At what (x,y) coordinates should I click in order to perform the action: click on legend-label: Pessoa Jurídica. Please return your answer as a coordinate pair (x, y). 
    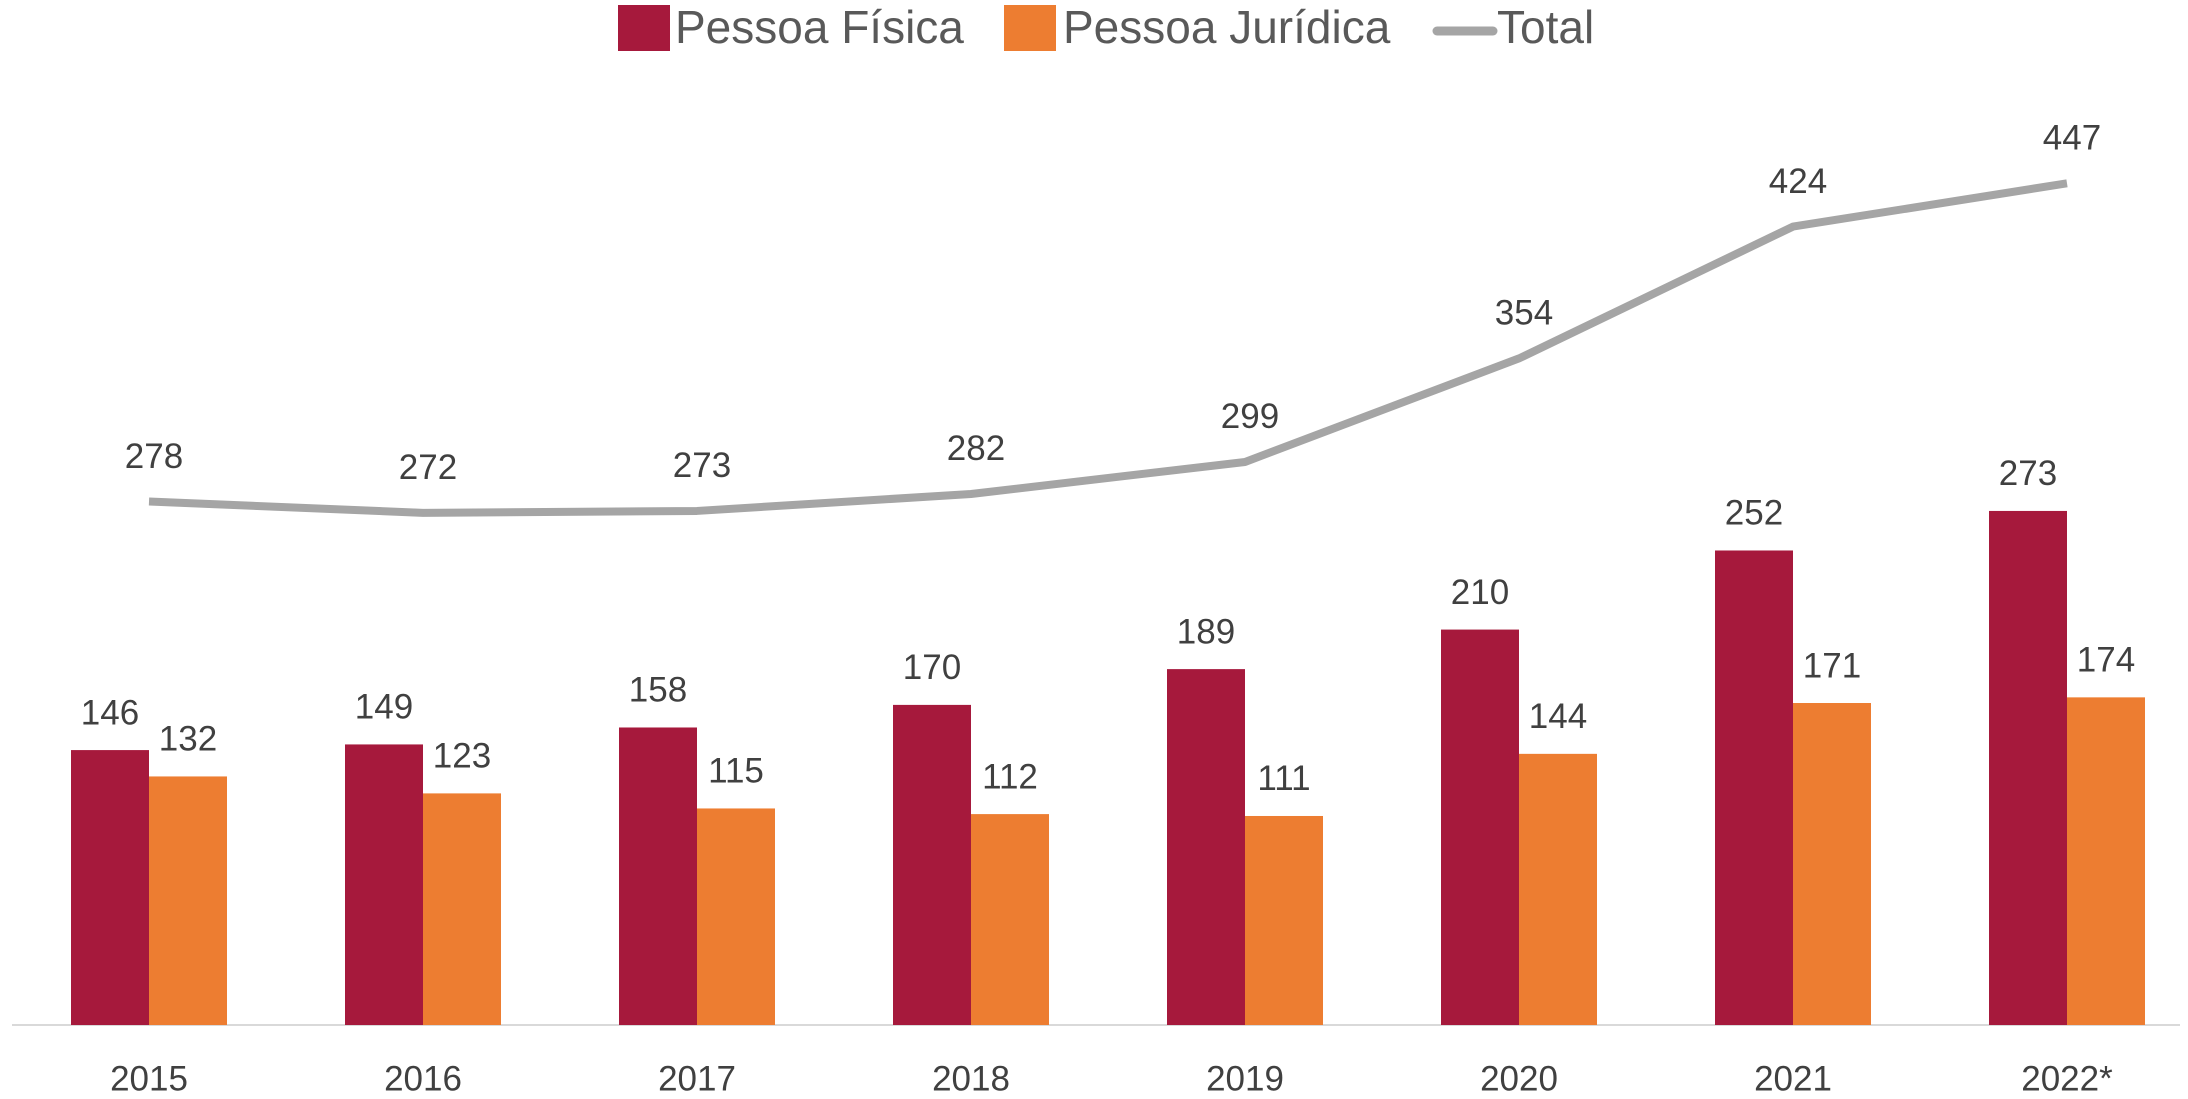
    Looking at the image, I should click on (1227, 27).